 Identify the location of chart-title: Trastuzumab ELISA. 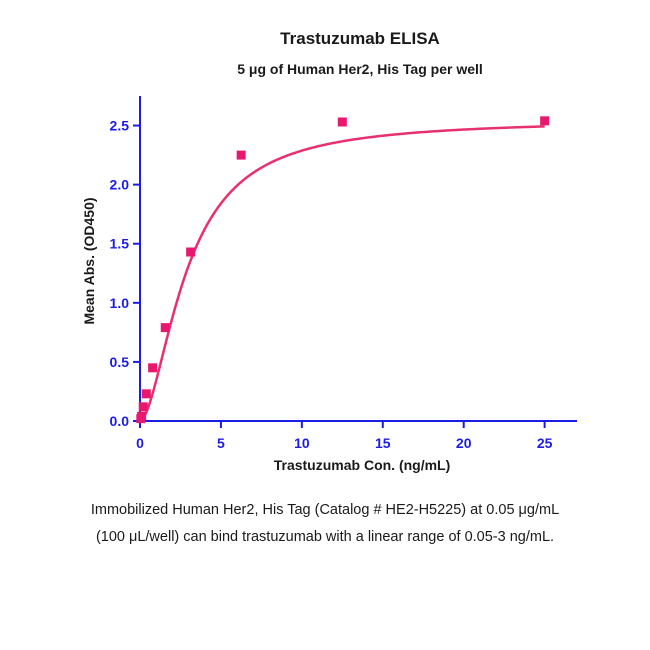
(360, 38).